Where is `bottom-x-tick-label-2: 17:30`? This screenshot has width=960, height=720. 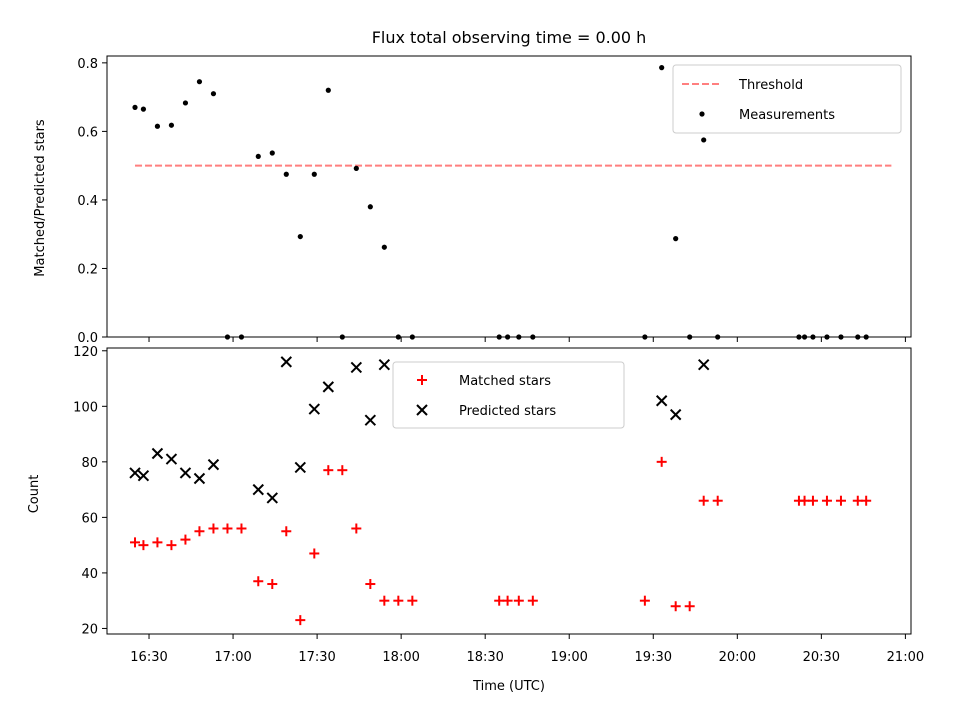
bottom-x-tick-label-2: 17:30 is located at coordinates (316, 657).